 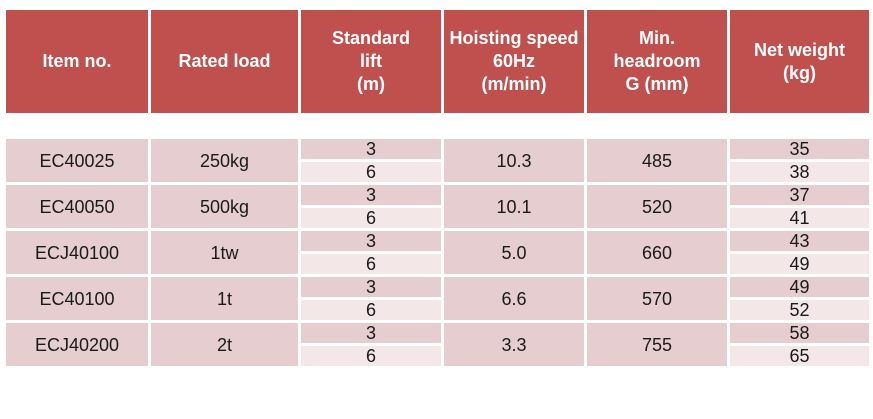 What do you see at coordinates (657, 344) in the screenshot?
I see `headroom-cell: 755` at bounding box center [657, 344].